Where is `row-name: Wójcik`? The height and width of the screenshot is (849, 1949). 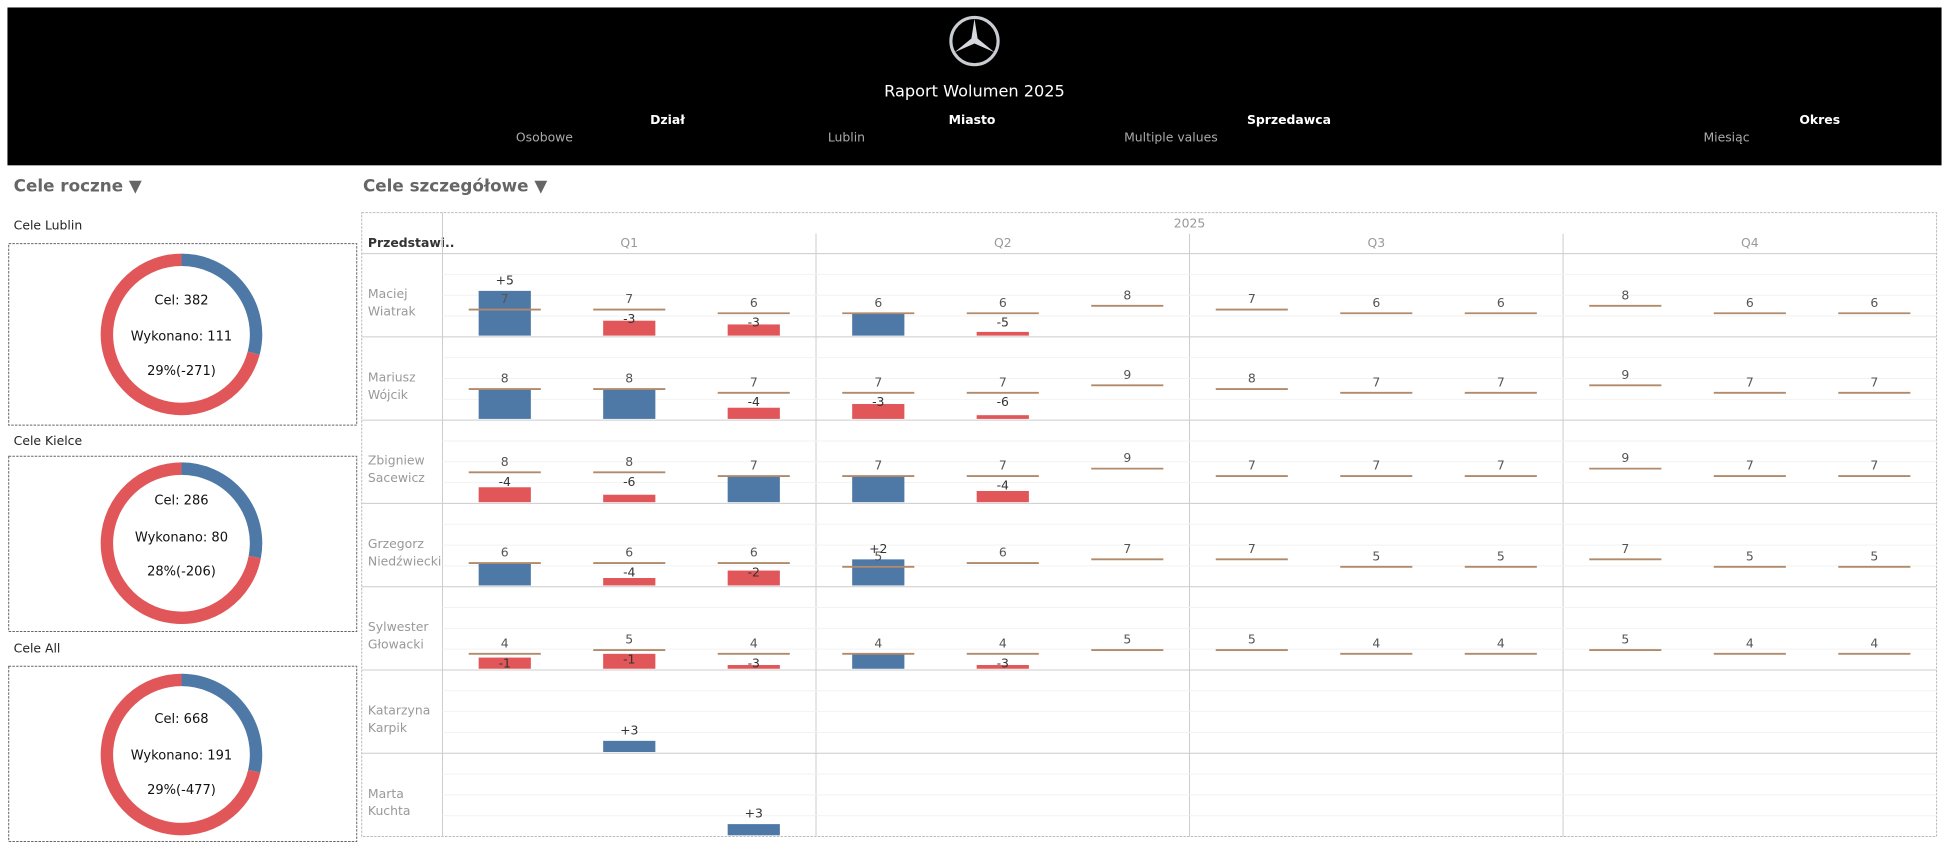
row-name: Wójcik is located at coordinates (388, 394).